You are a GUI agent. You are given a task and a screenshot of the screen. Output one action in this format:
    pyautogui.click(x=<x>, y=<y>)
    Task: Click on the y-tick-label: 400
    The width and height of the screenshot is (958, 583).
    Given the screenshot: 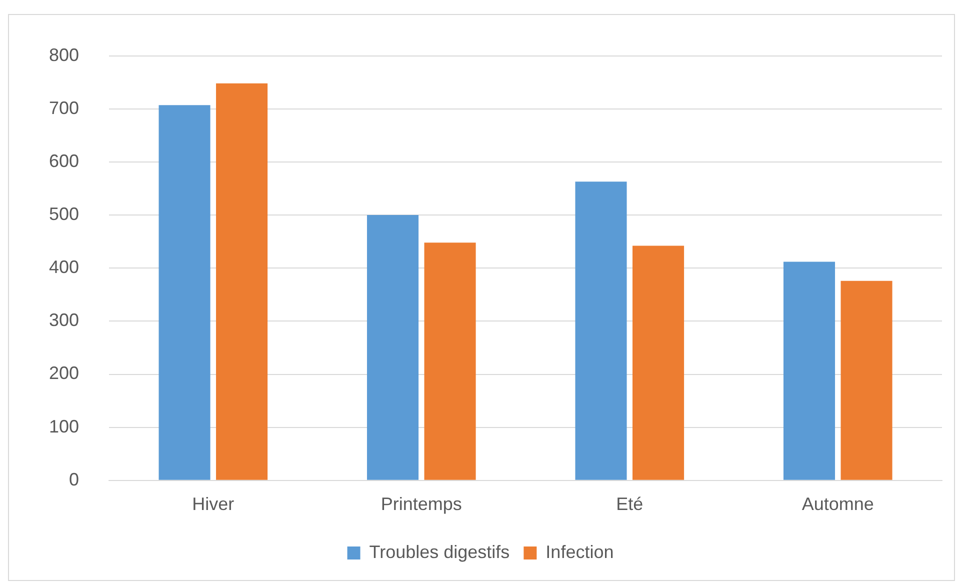 What is the action you would take?
    pyautogui.click(x=64, y=267)
    